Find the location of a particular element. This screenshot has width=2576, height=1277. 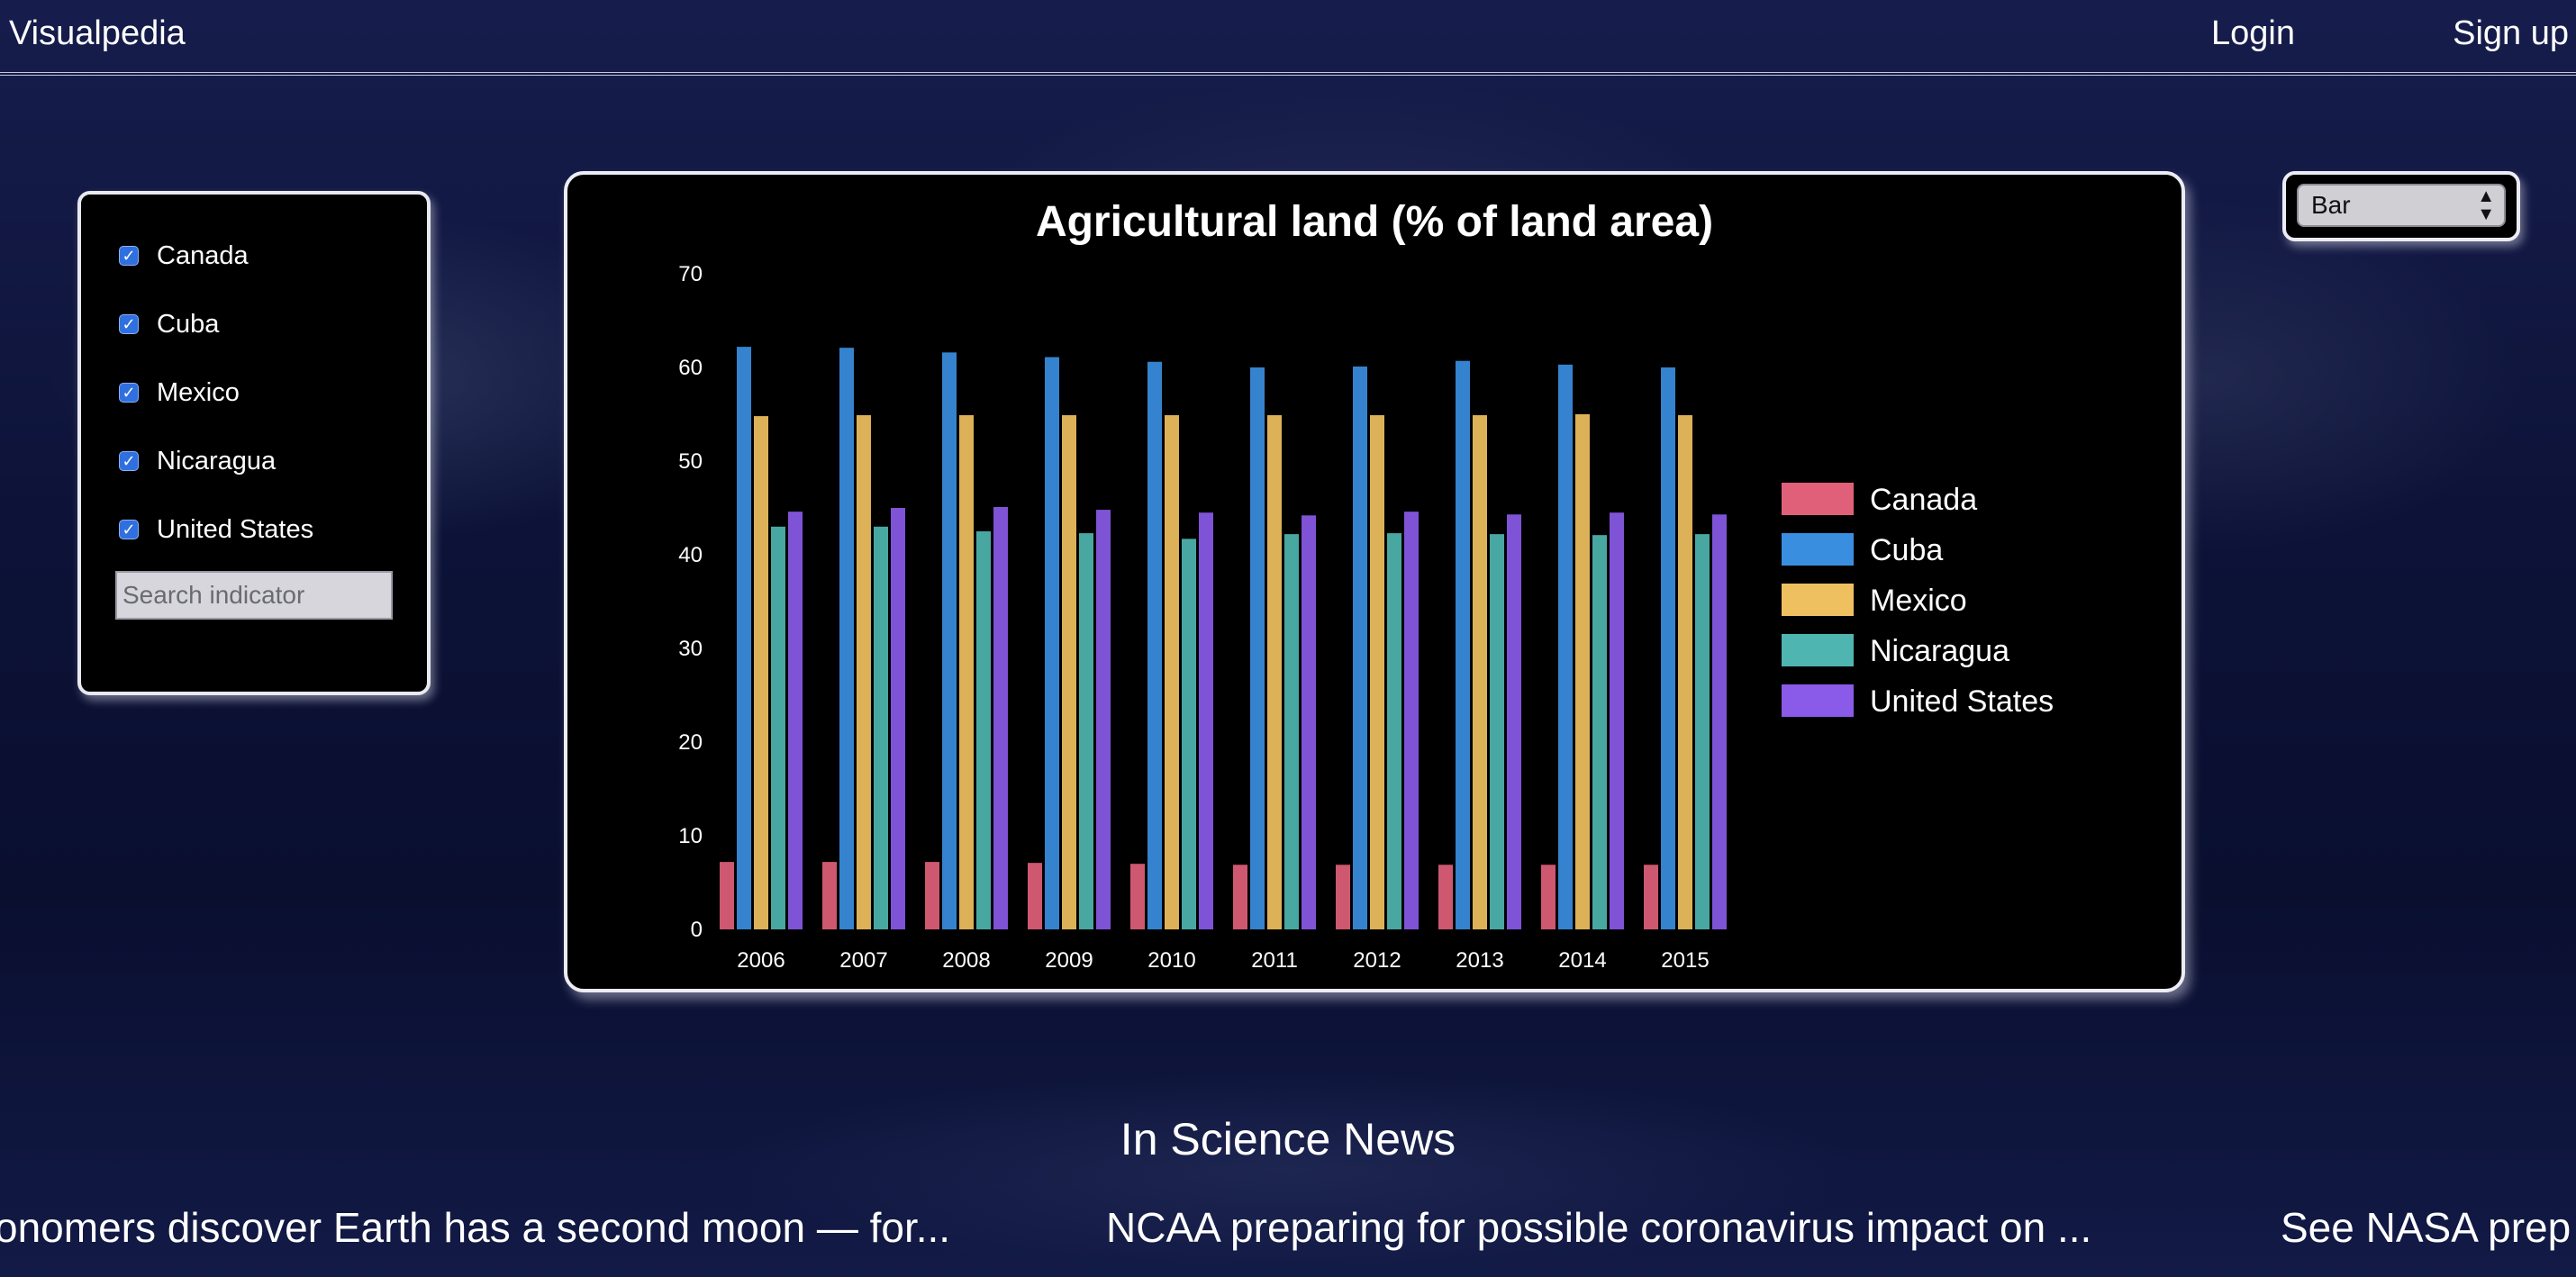

y-tick-label: 40 is located at coordinates (690, 555).